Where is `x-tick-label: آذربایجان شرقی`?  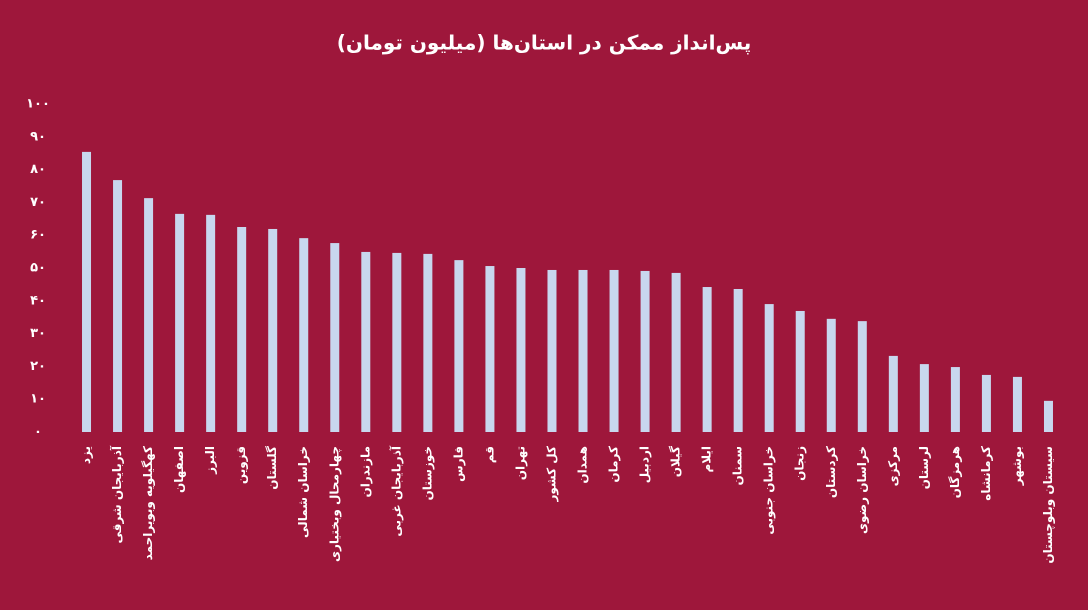 x-tick-label: آذربایجان شرقی is located at coordinates (116, 494).